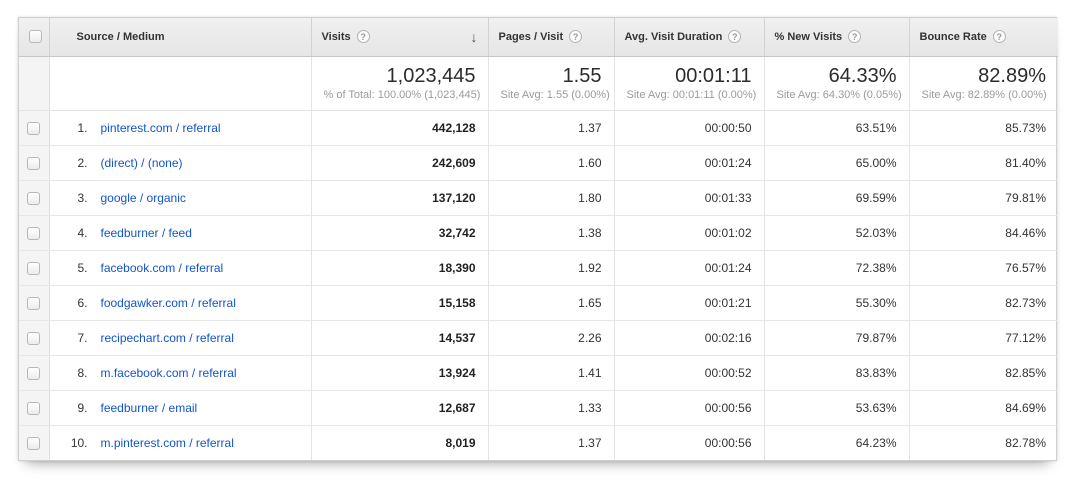  Describe the element at coordinates (149, 407) in the screenshot. I see `source-medium-link: feedburner / email` at that location.